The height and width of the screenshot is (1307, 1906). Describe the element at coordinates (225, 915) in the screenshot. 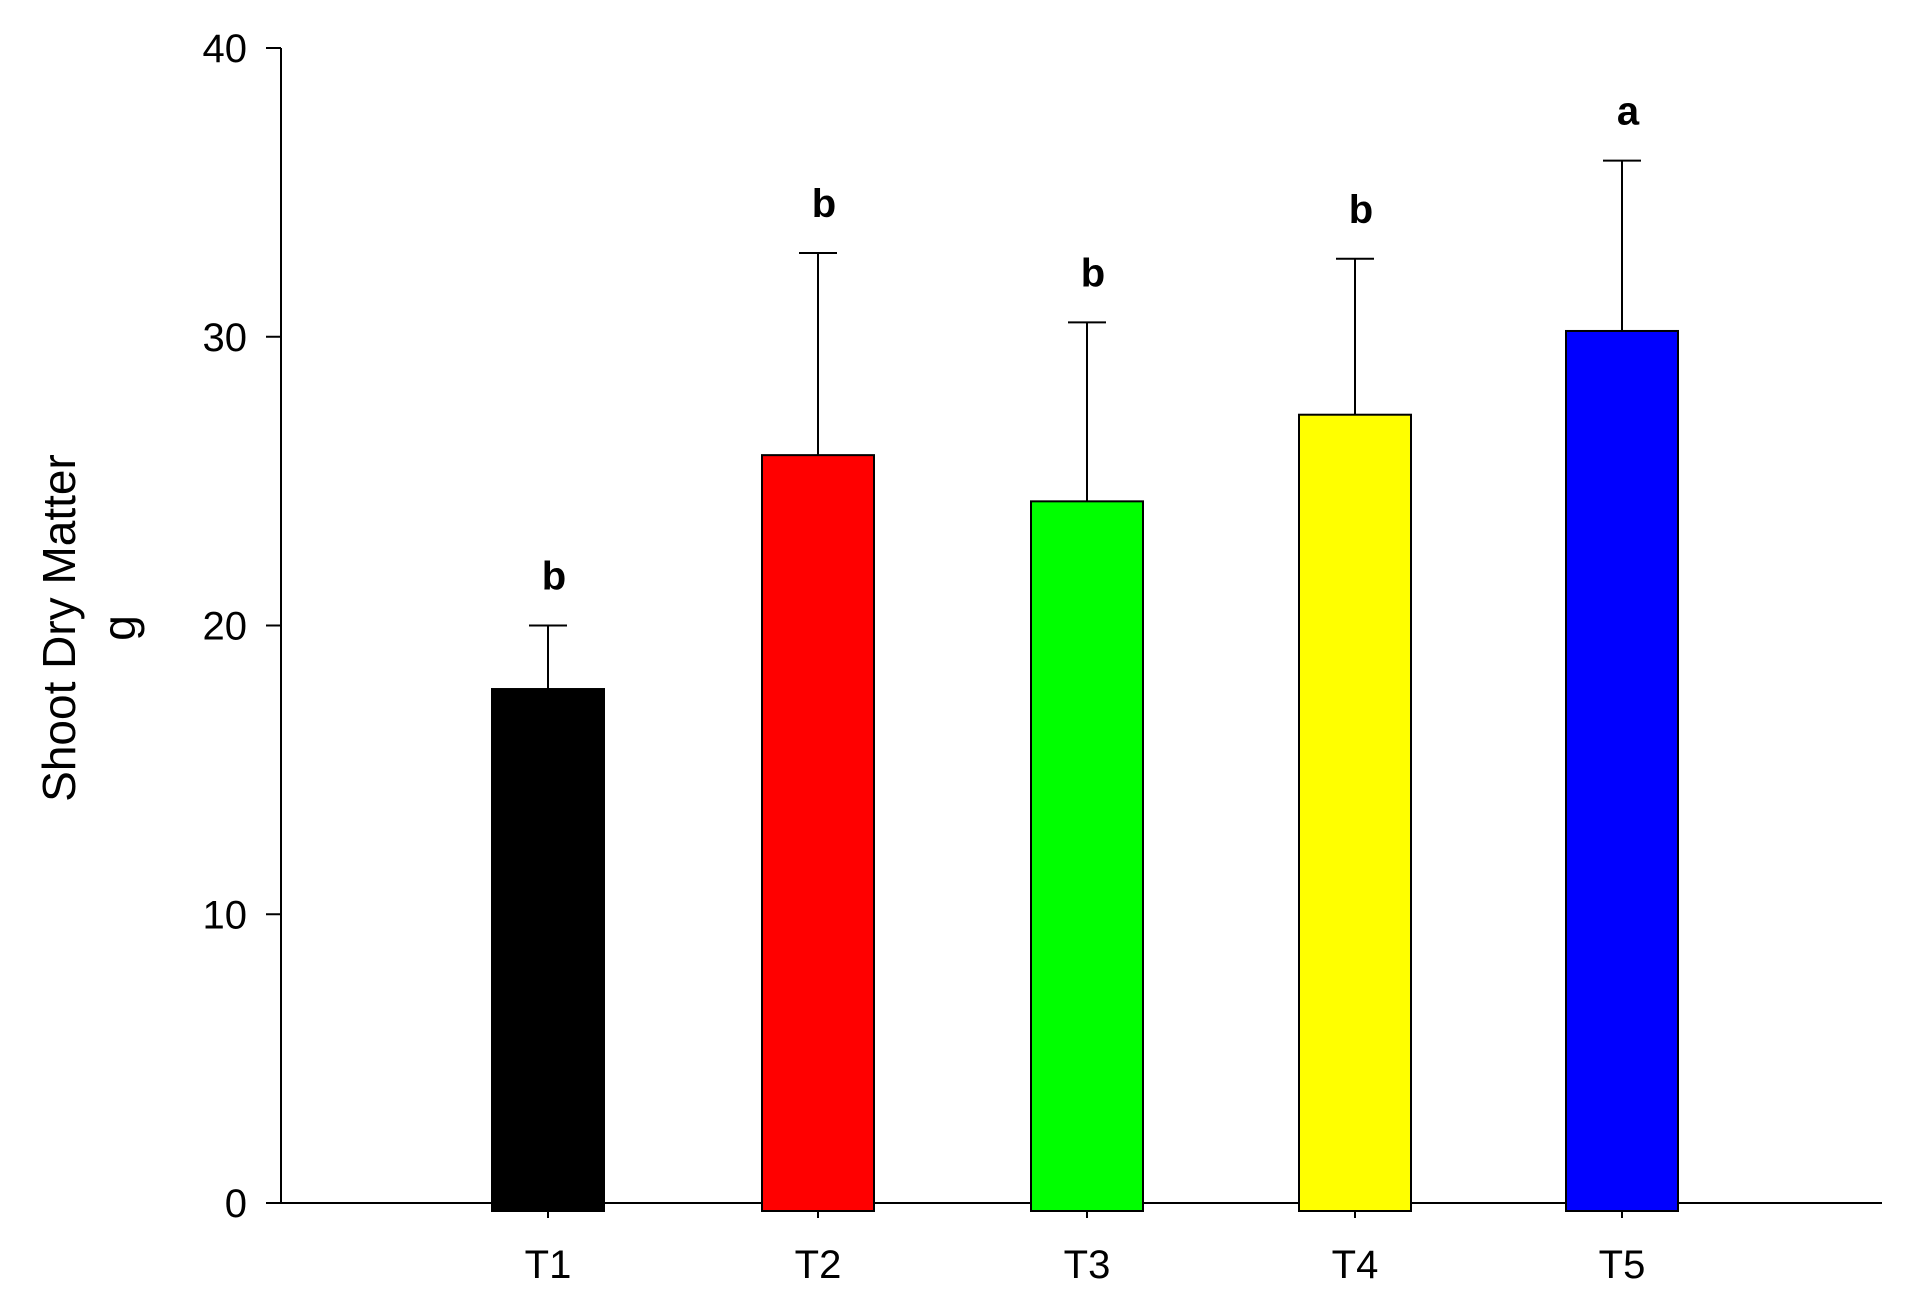

I see `y-tick-label: 10` at that location.